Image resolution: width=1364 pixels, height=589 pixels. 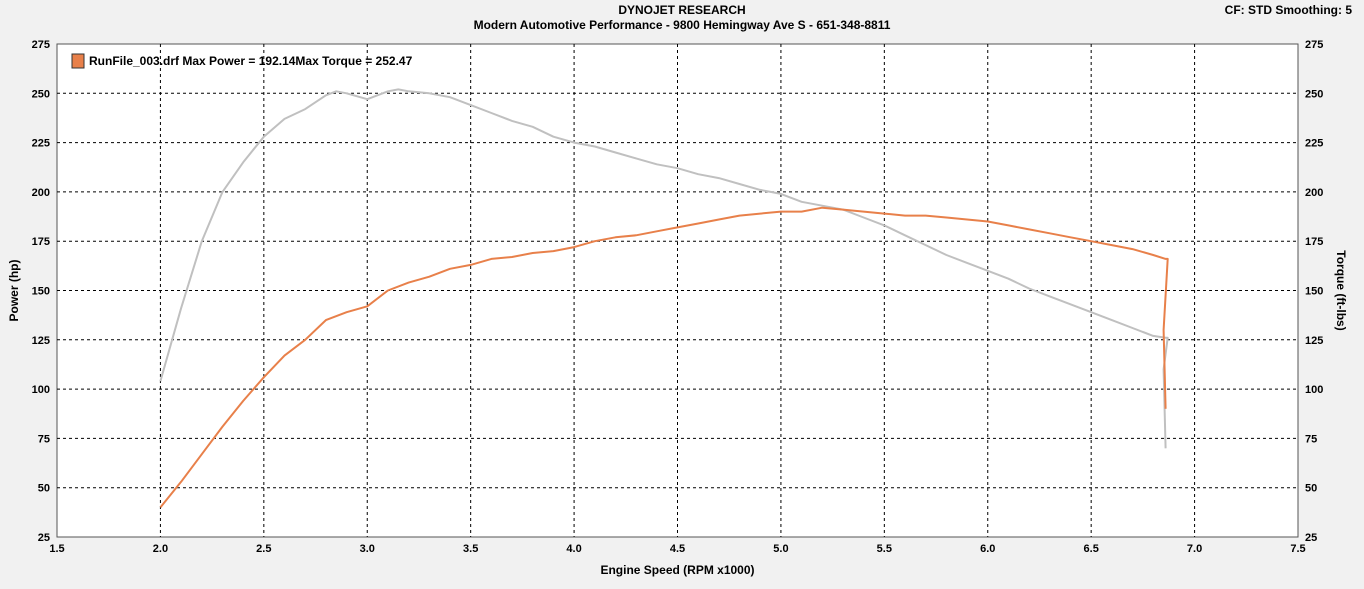 What do you see at coordinates (1311, 439) in the screenshot?
I see `y2-tick-label: 75` at bounding box center [1311, 439].